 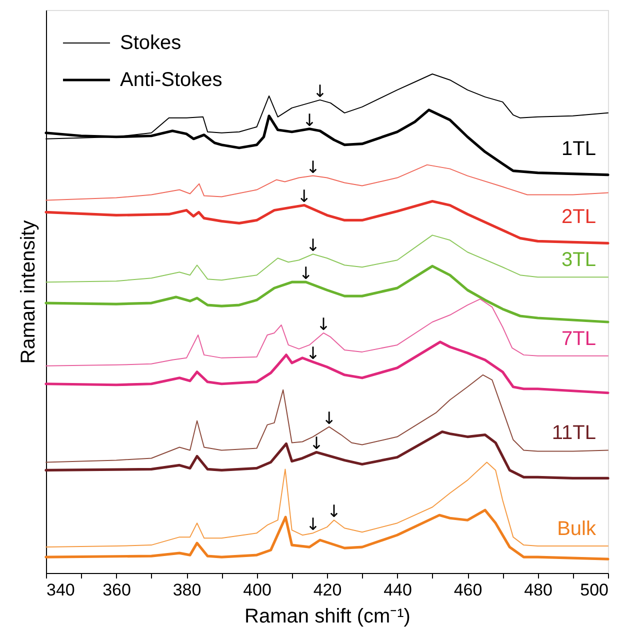 What do you see at coordinates (579, 149) in the screenshot?
I see `annotation: 1TL` at bounding box center [579, 149].